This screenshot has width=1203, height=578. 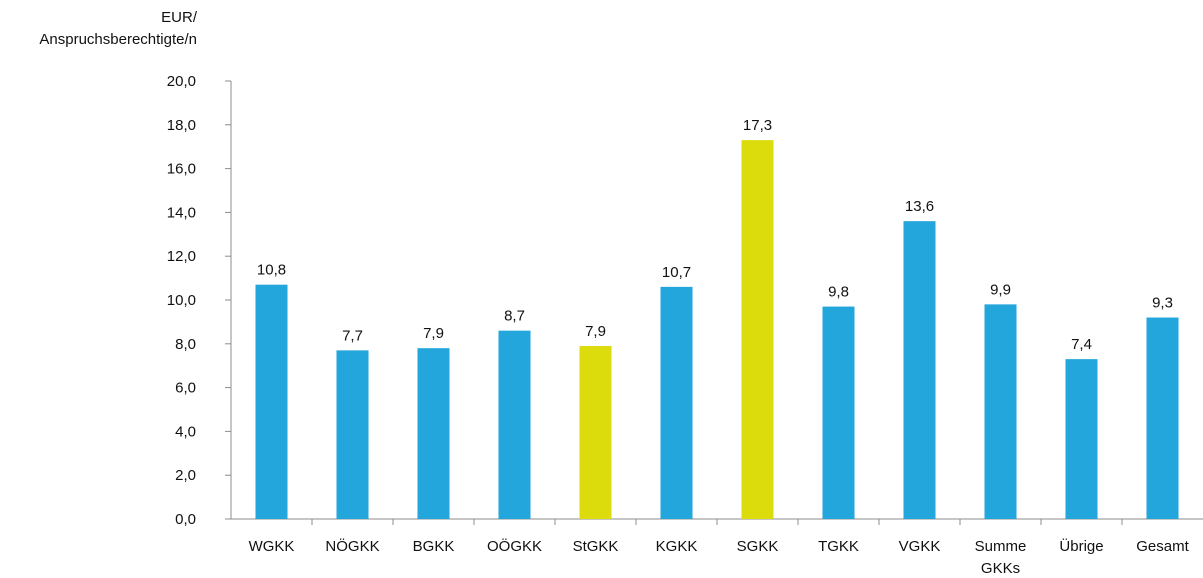 What do you see at coordinates (181, 169) in the screenshot?
I see `y-tick-label: 16,0` at bounding box center [181, 169].